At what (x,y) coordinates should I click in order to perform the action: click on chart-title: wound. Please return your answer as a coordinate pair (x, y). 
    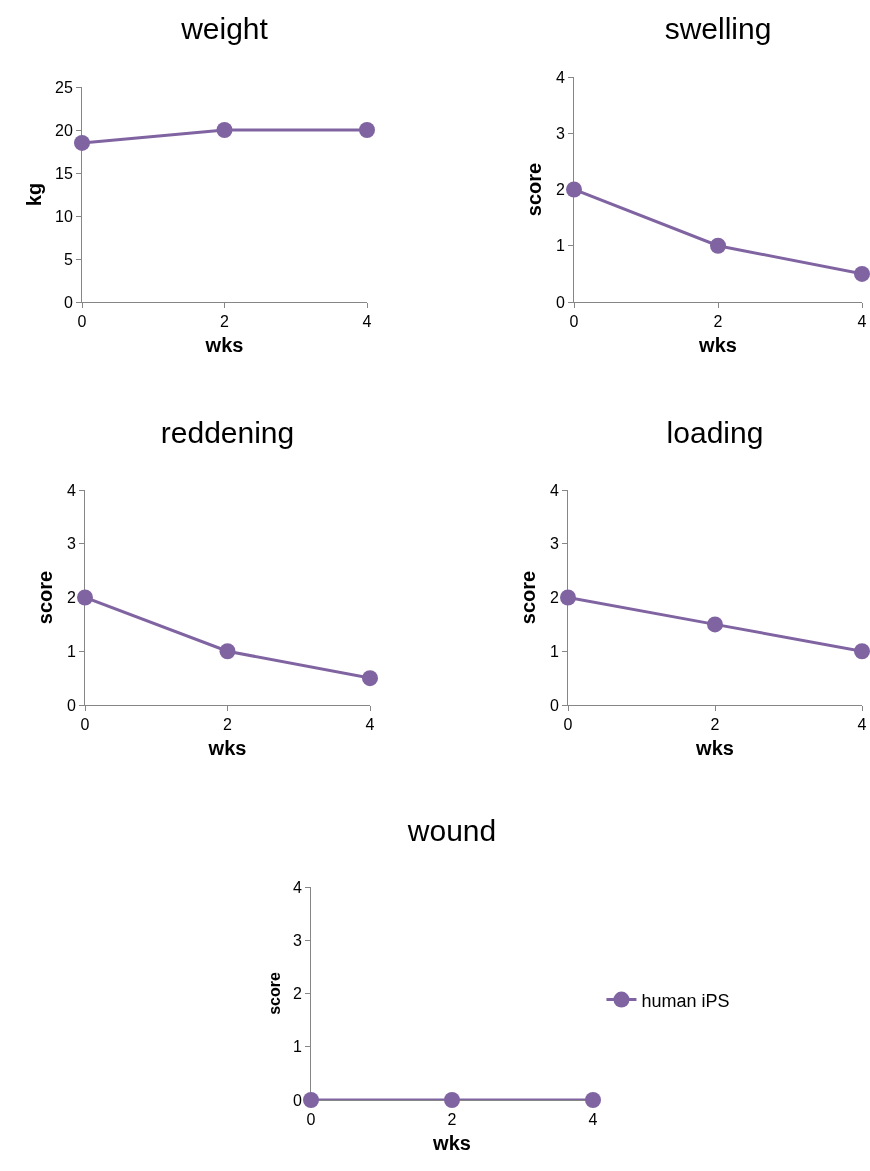
    Looking at the image, I should click on (451, 830).